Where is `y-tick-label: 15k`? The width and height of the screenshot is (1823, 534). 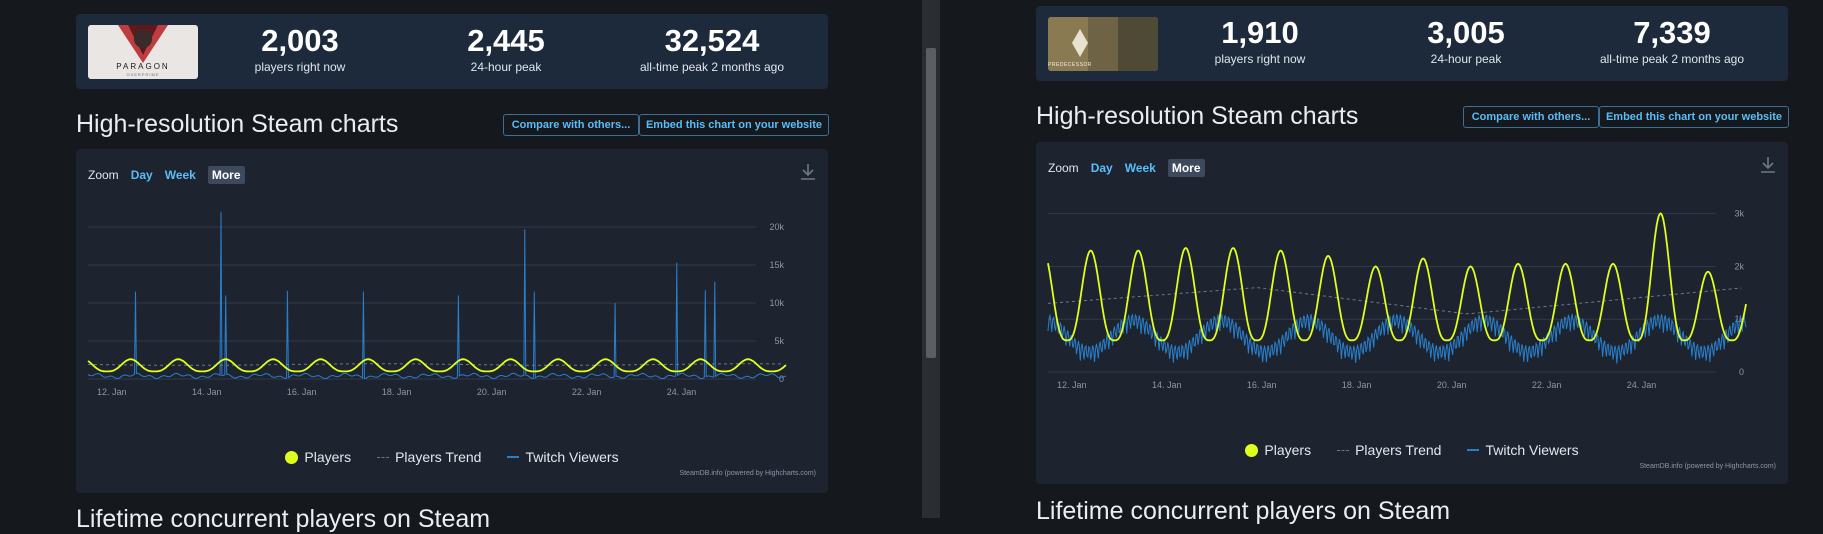 y-tick-label: 15k is located at coordinates (776, 265).